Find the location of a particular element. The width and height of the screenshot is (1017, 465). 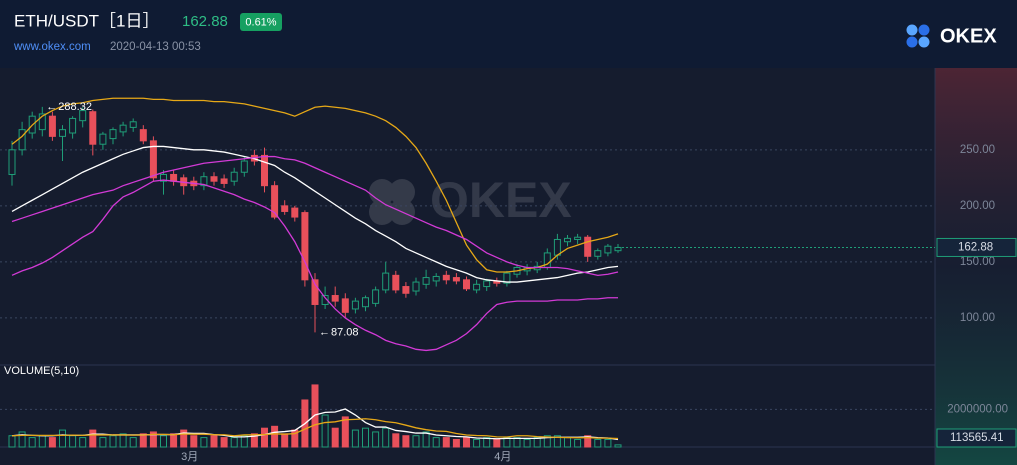

price-axis-area is located at coordinates (976, 266).